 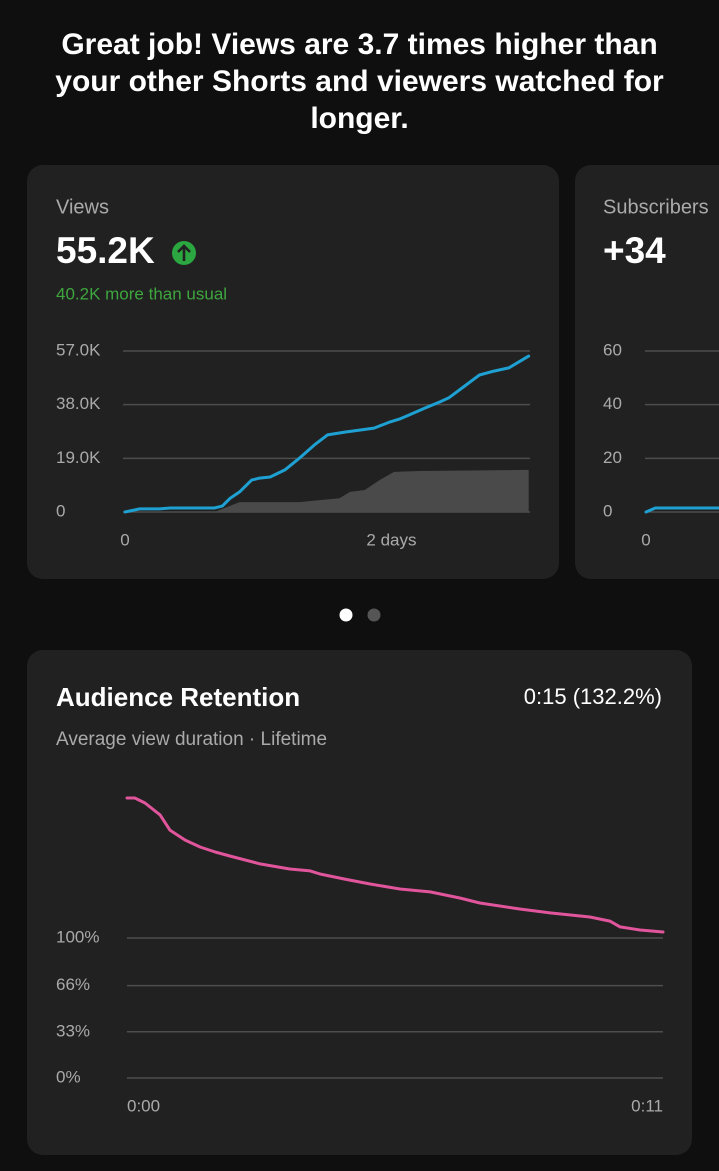 I want to click on x-tick-label: 0:11, so click(x=647, y=1105).